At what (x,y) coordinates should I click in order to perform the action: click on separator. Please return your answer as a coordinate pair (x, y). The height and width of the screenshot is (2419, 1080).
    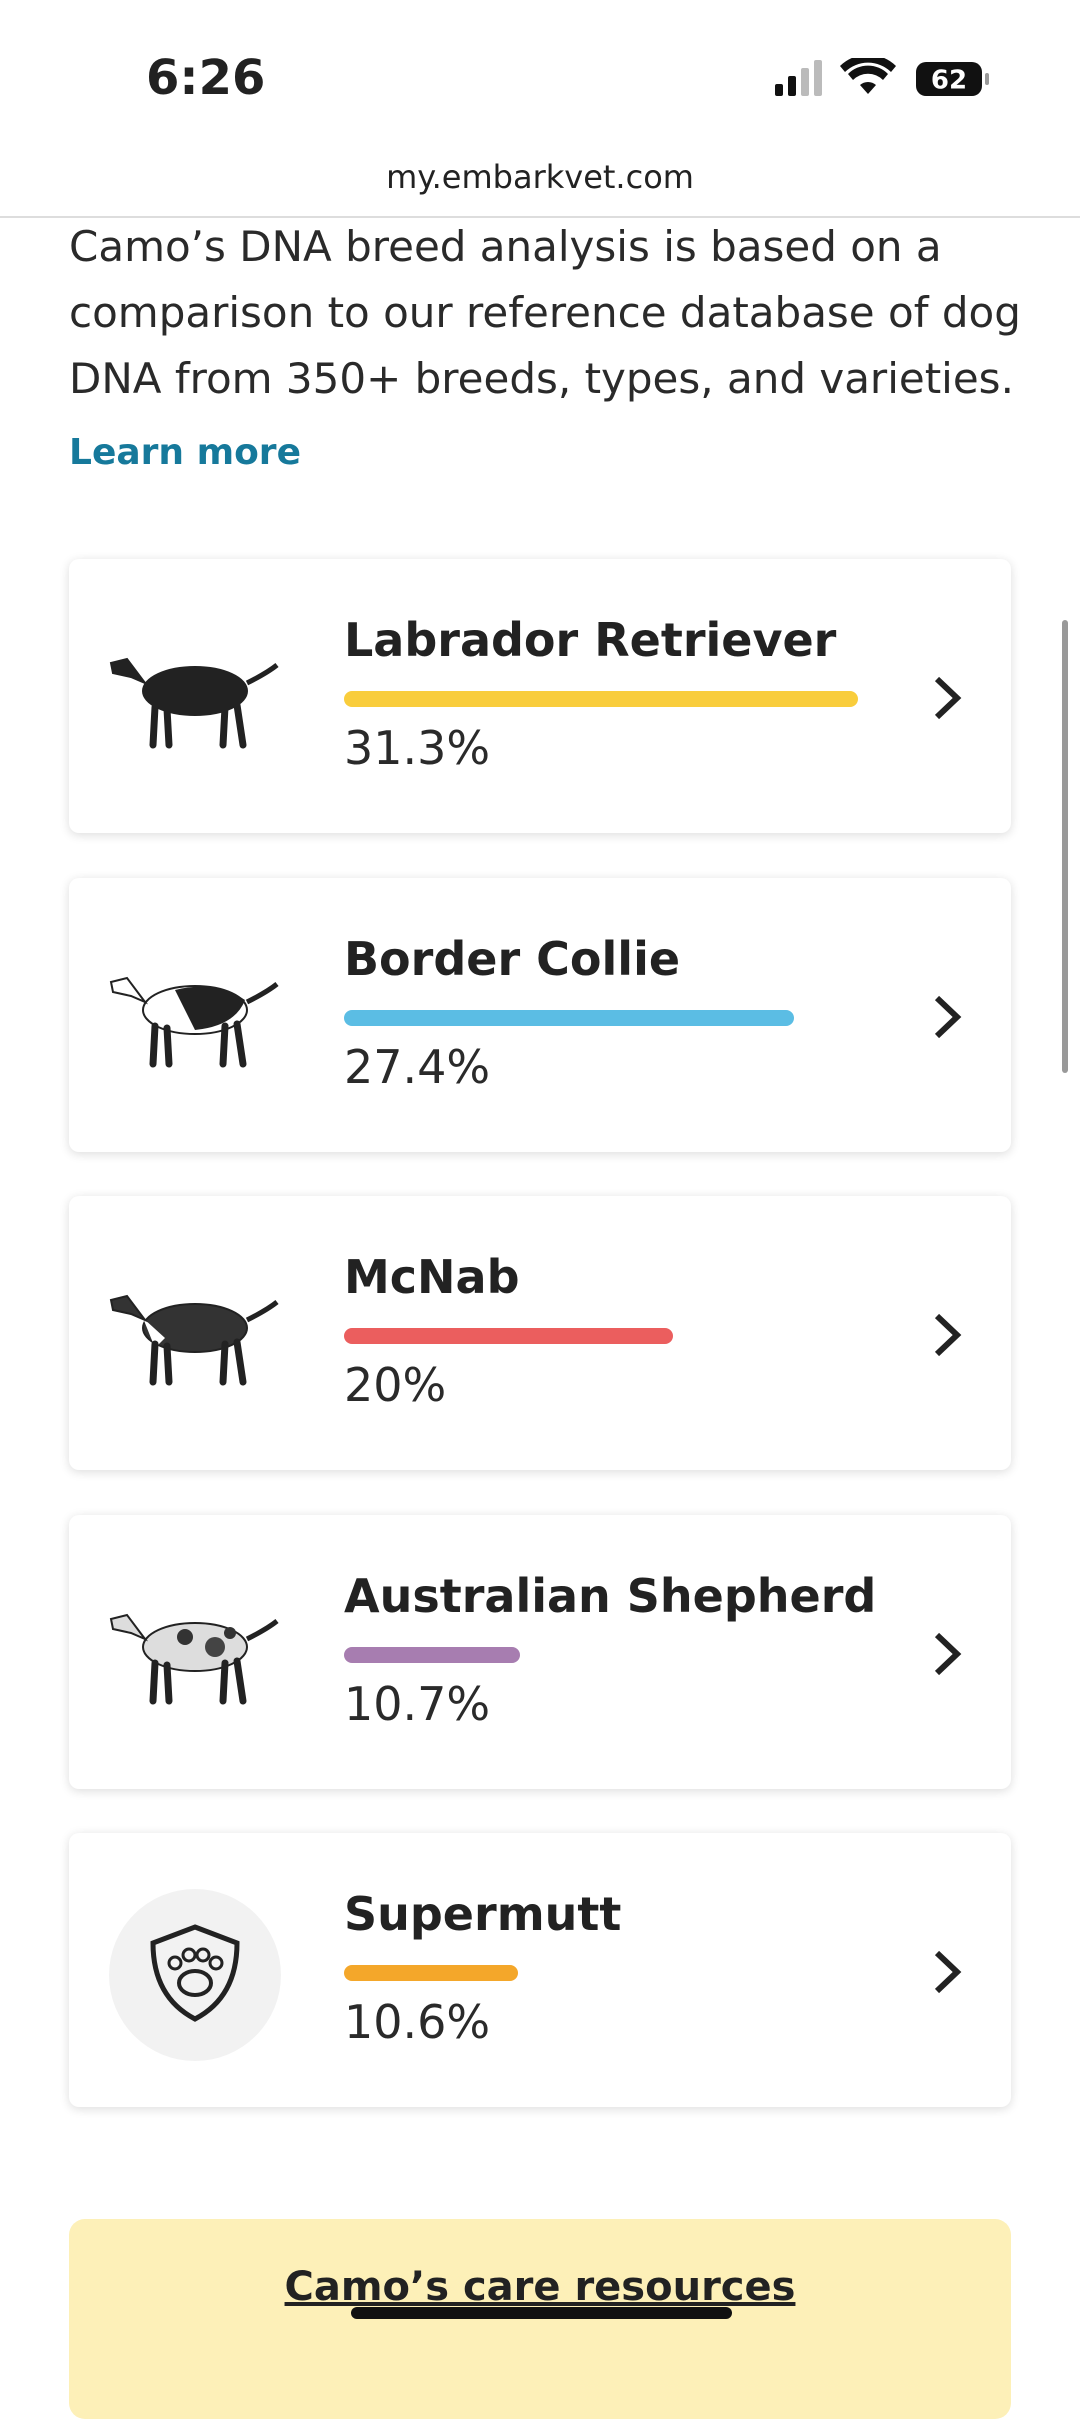
    Looking at the image, I should click on (540, 217).